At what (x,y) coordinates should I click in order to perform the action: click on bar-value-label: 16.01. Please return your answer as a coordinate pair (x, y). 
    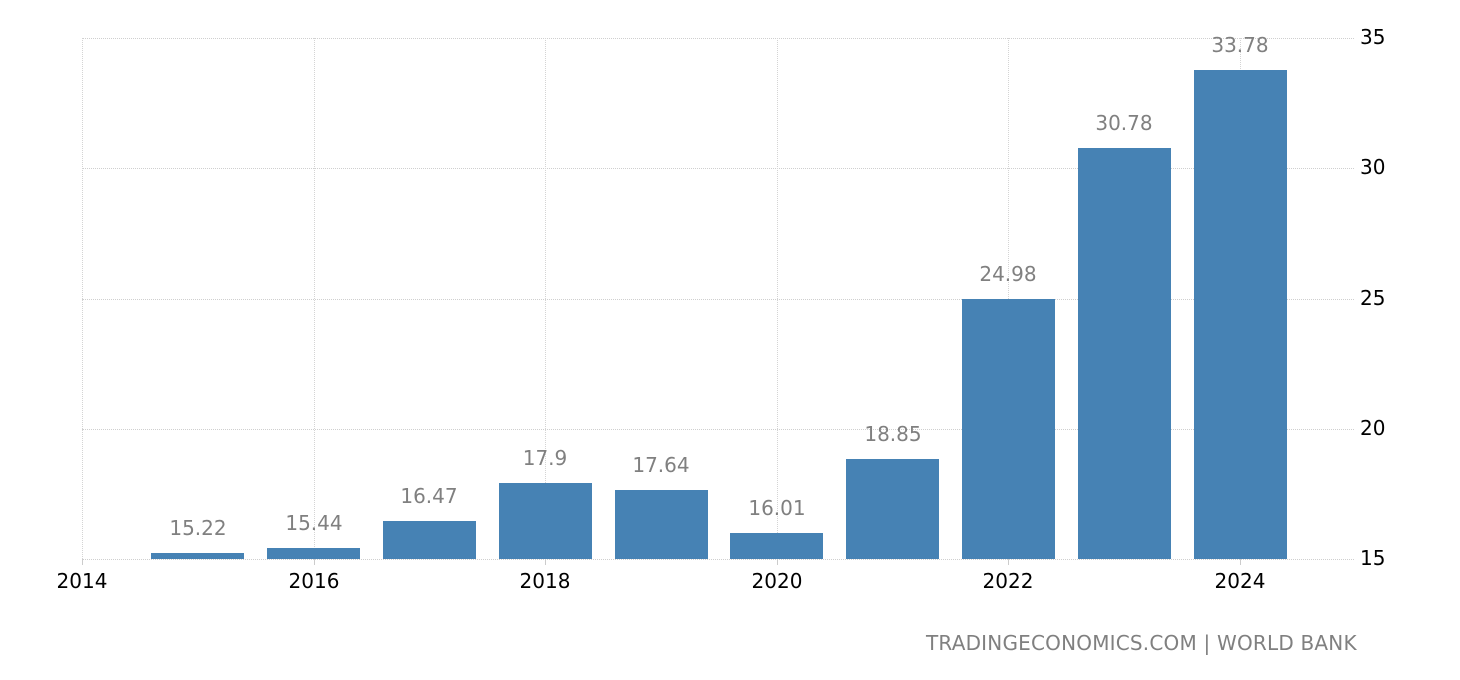
    Looking at the image, I should click on (777, 508).